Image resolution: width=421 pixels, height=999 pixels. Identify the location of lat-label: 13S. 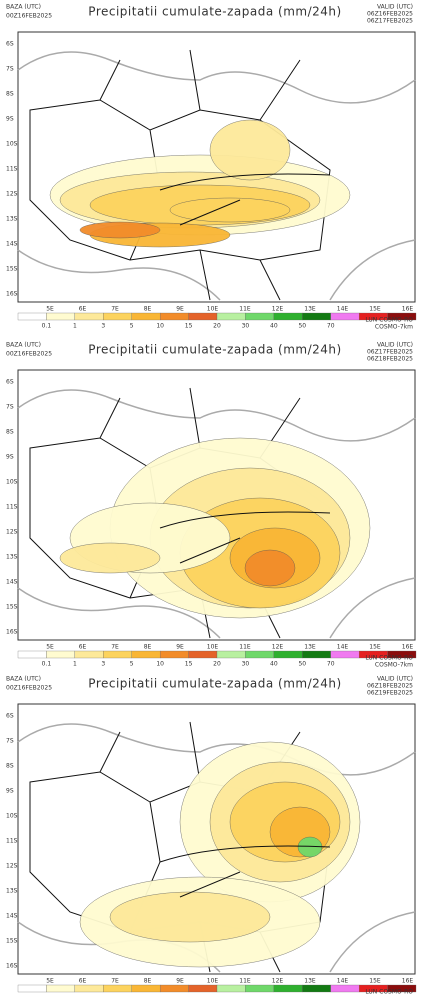
(12, 557).